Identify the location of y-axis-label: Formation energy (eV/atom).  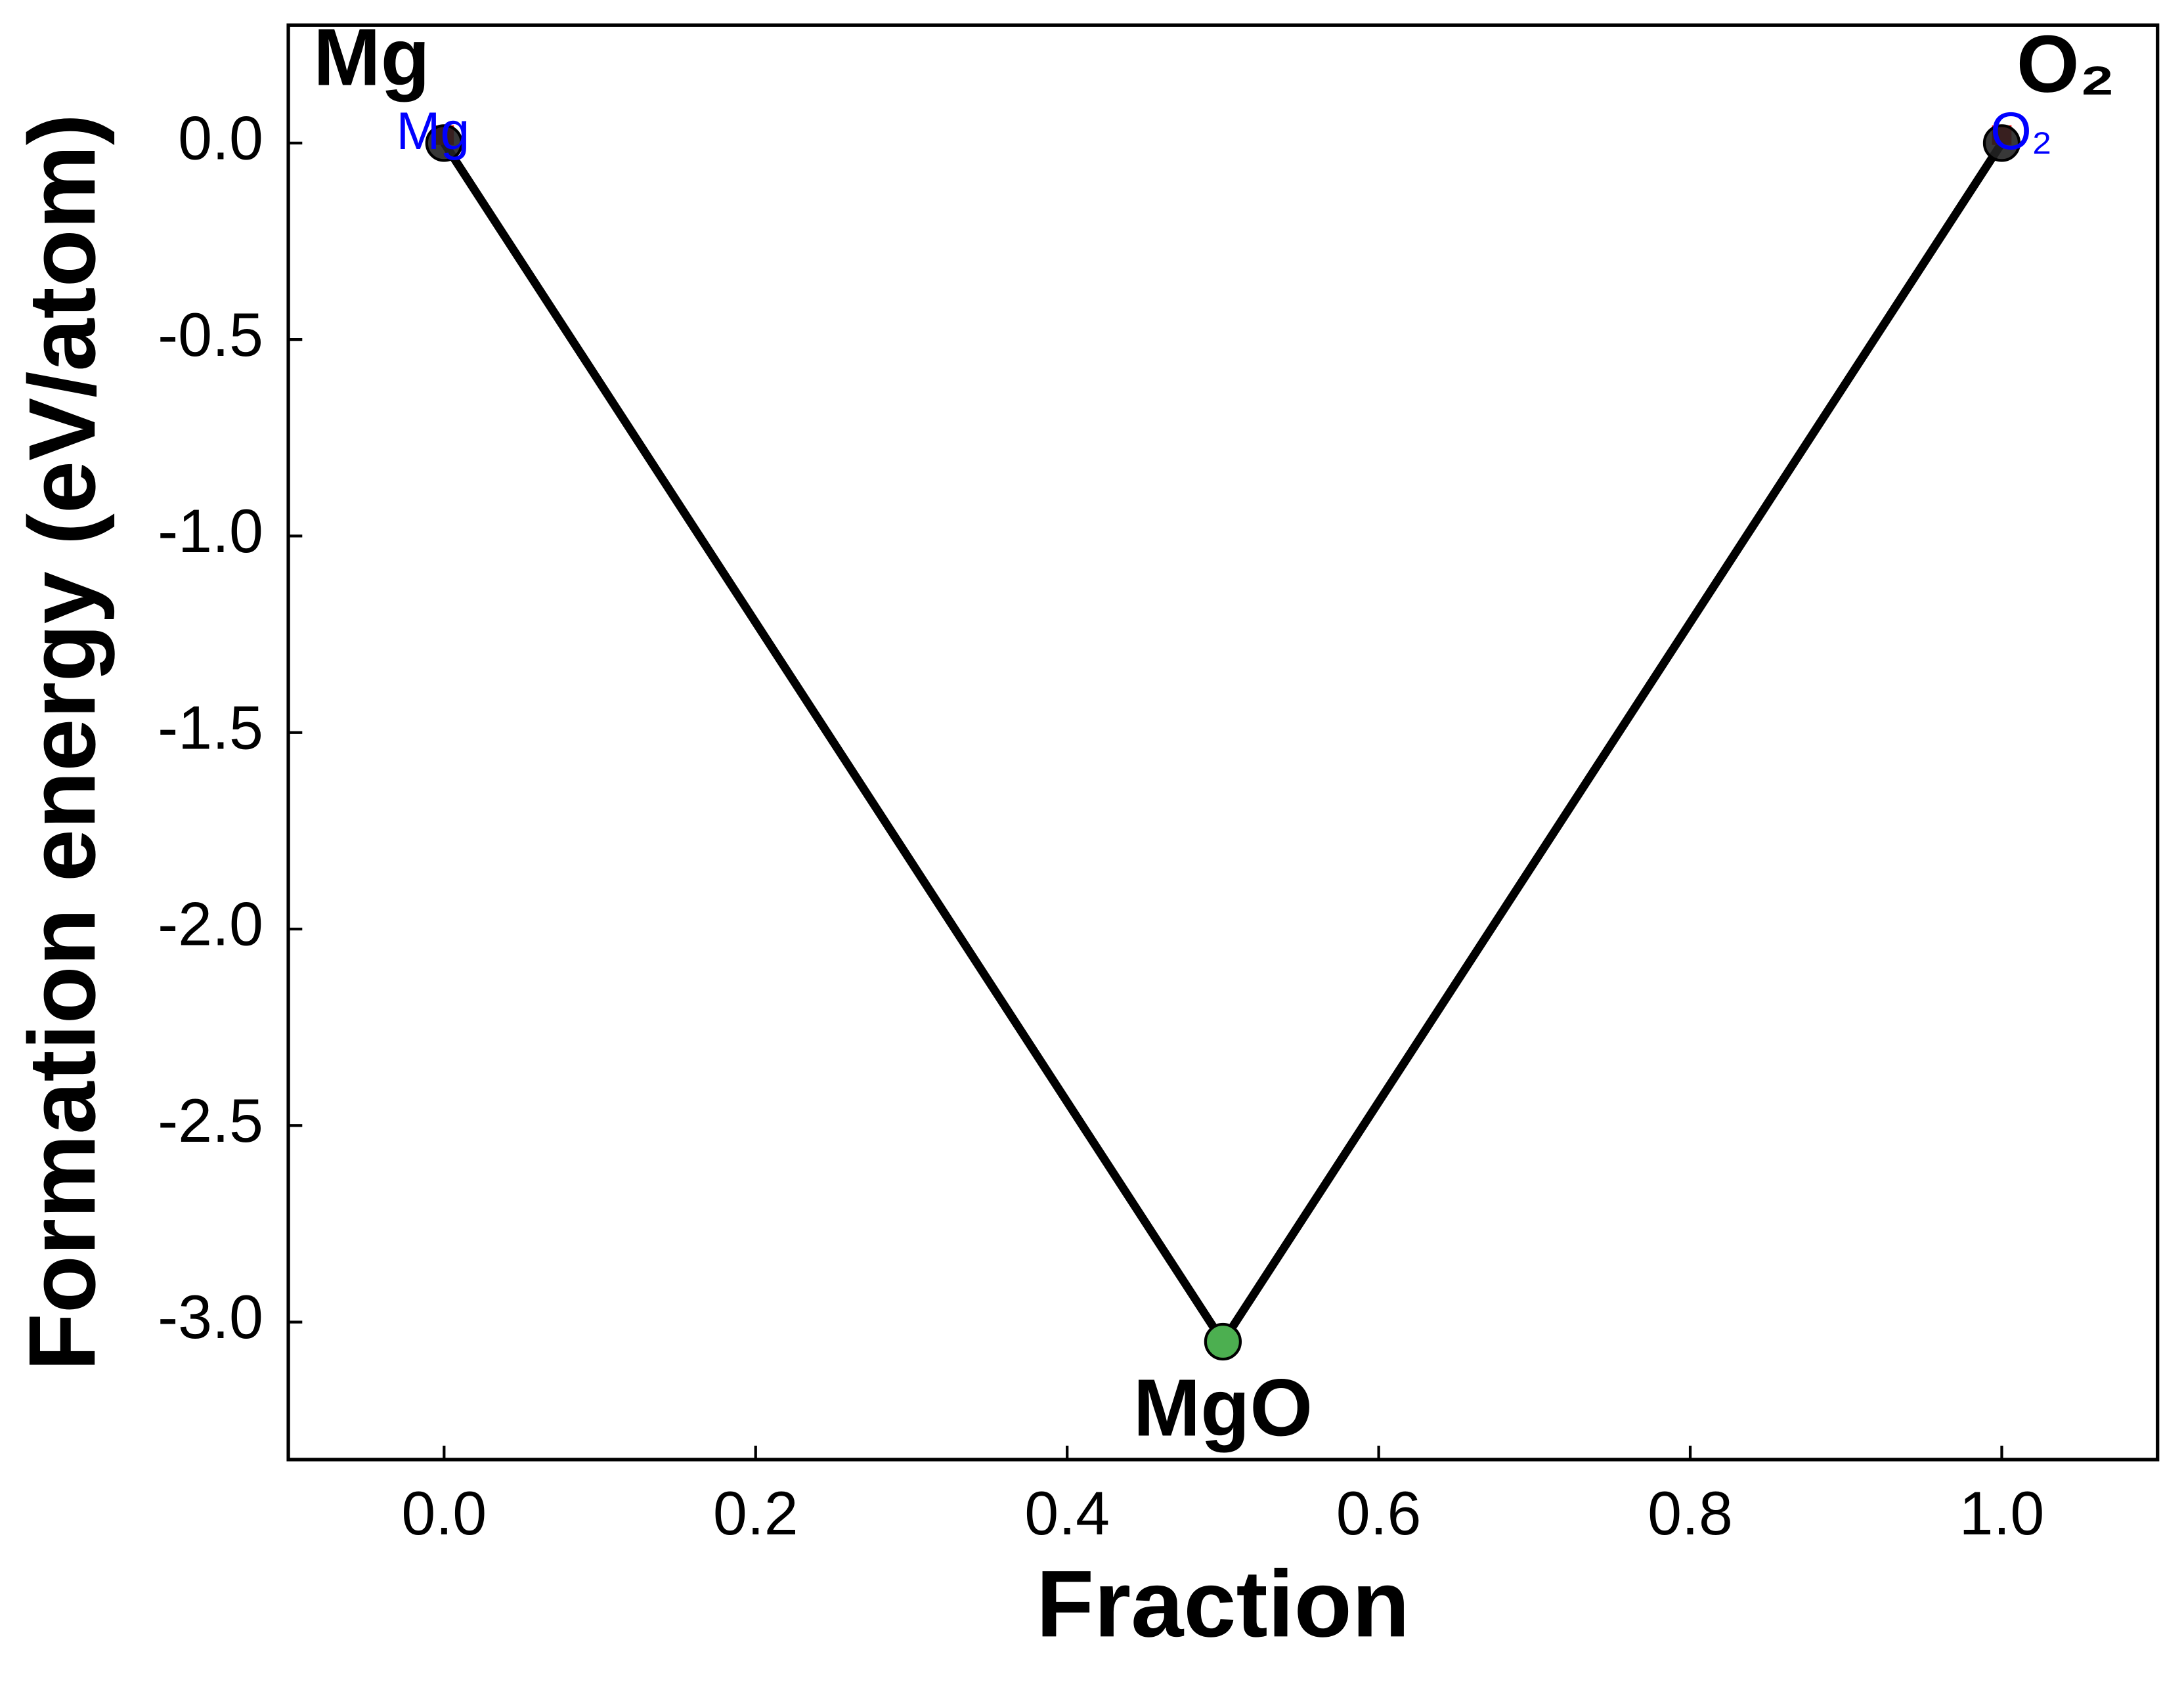
(62, 742).